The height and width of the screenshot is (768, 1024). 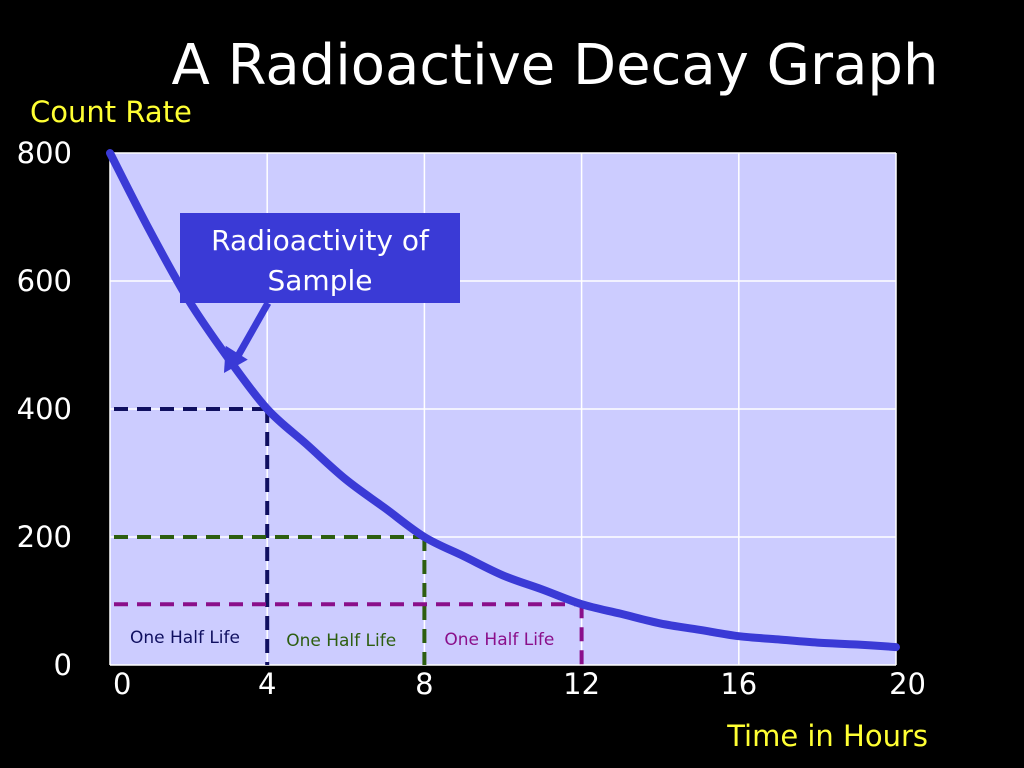 What do you see at coordinates (185, 638) in the screenshot?
I see `half-life-label-0: One Half Life` at bounding box center [185, 638].